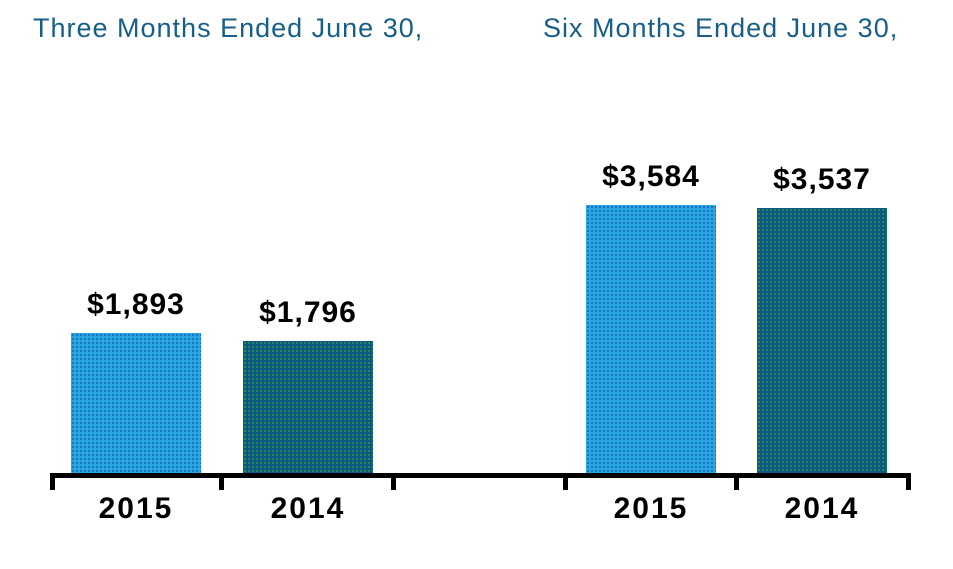 The height and width of the screenshot is (569, 953). Describe the element at coordinates (136, 304) in the screenshot. I see `value-label-three-months-2015: $1,893` at that location.